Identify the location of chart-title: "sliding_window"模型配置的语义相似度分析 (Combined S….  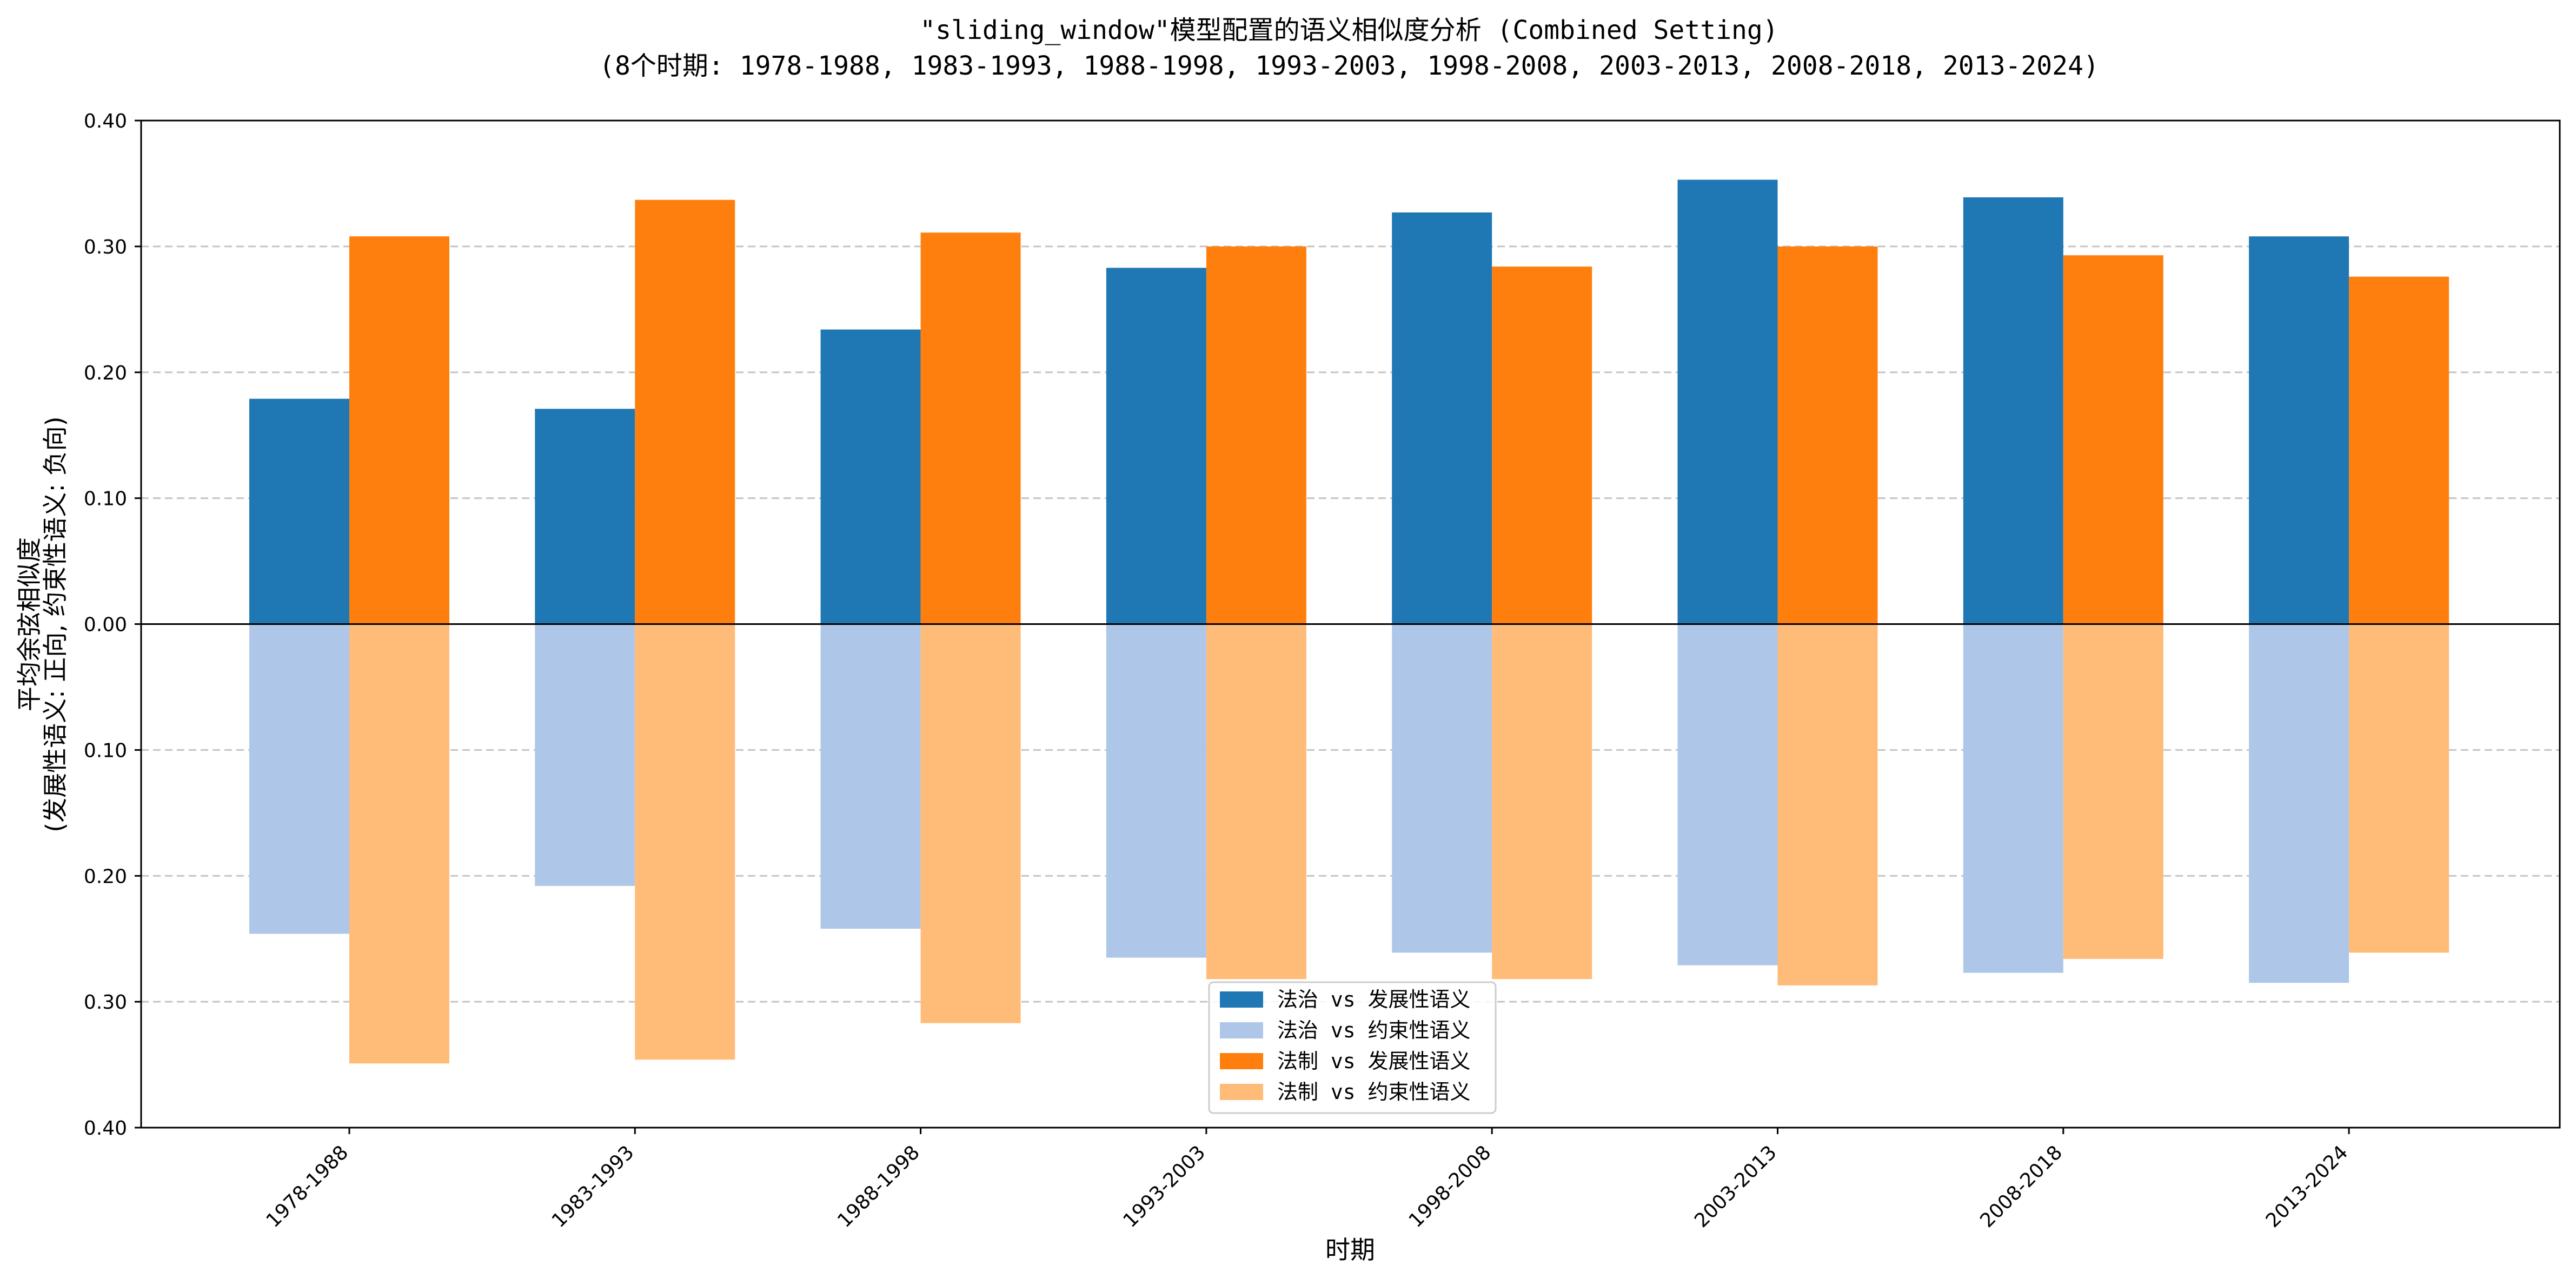
(1349, 30).